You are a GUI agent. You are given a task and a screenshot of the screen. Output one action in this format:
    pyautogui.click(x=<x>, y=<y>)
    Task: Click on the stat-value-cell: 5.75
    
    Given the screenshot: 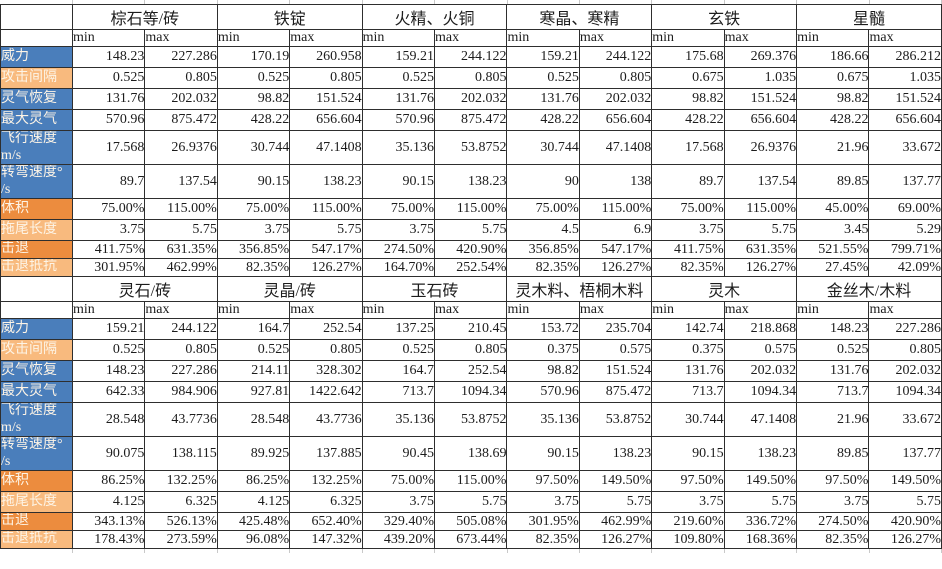 What is the action you would take?
    pyautogui.click(x=471, y=502)
    